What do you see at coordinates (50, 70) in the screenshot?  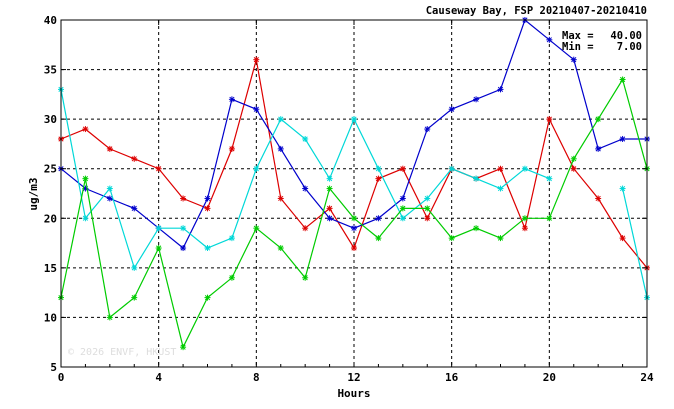 I see `y-tick-label: 35` at bounding box center [50, 70].